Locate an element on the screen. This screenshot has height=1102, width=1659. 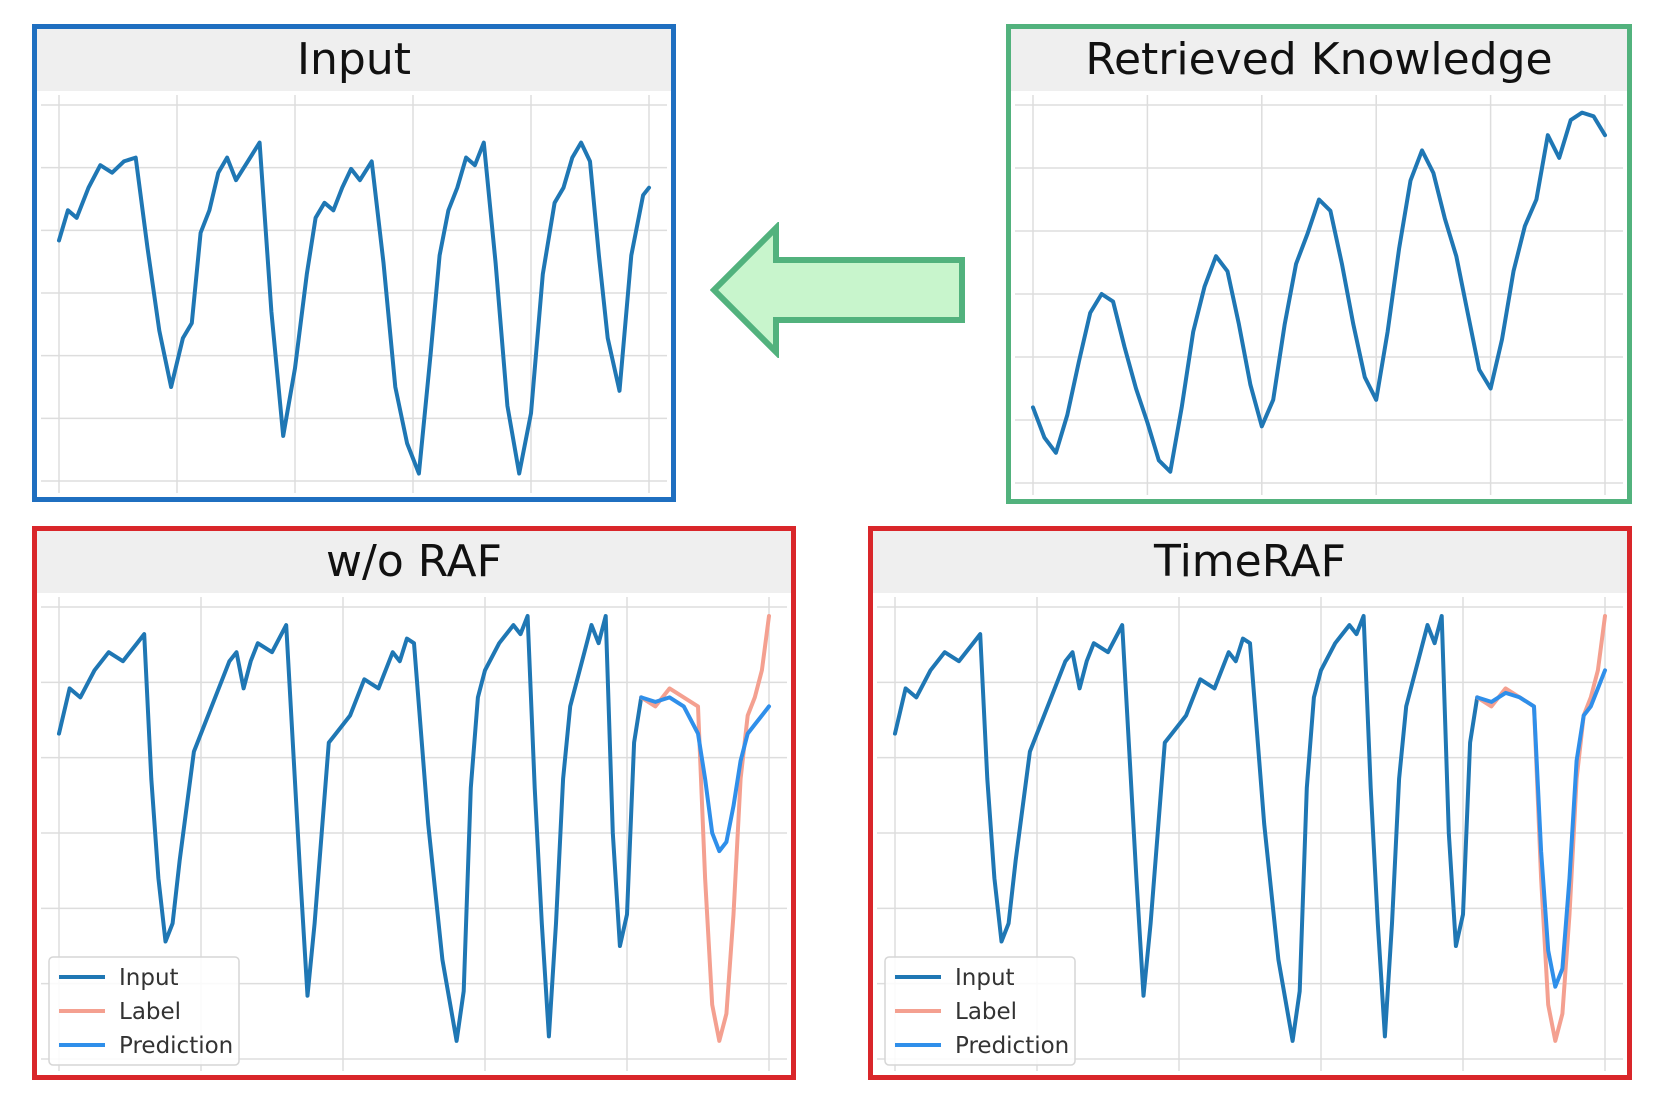
timeraf-title: TimeRAF is located at coordinates (1250, 562).